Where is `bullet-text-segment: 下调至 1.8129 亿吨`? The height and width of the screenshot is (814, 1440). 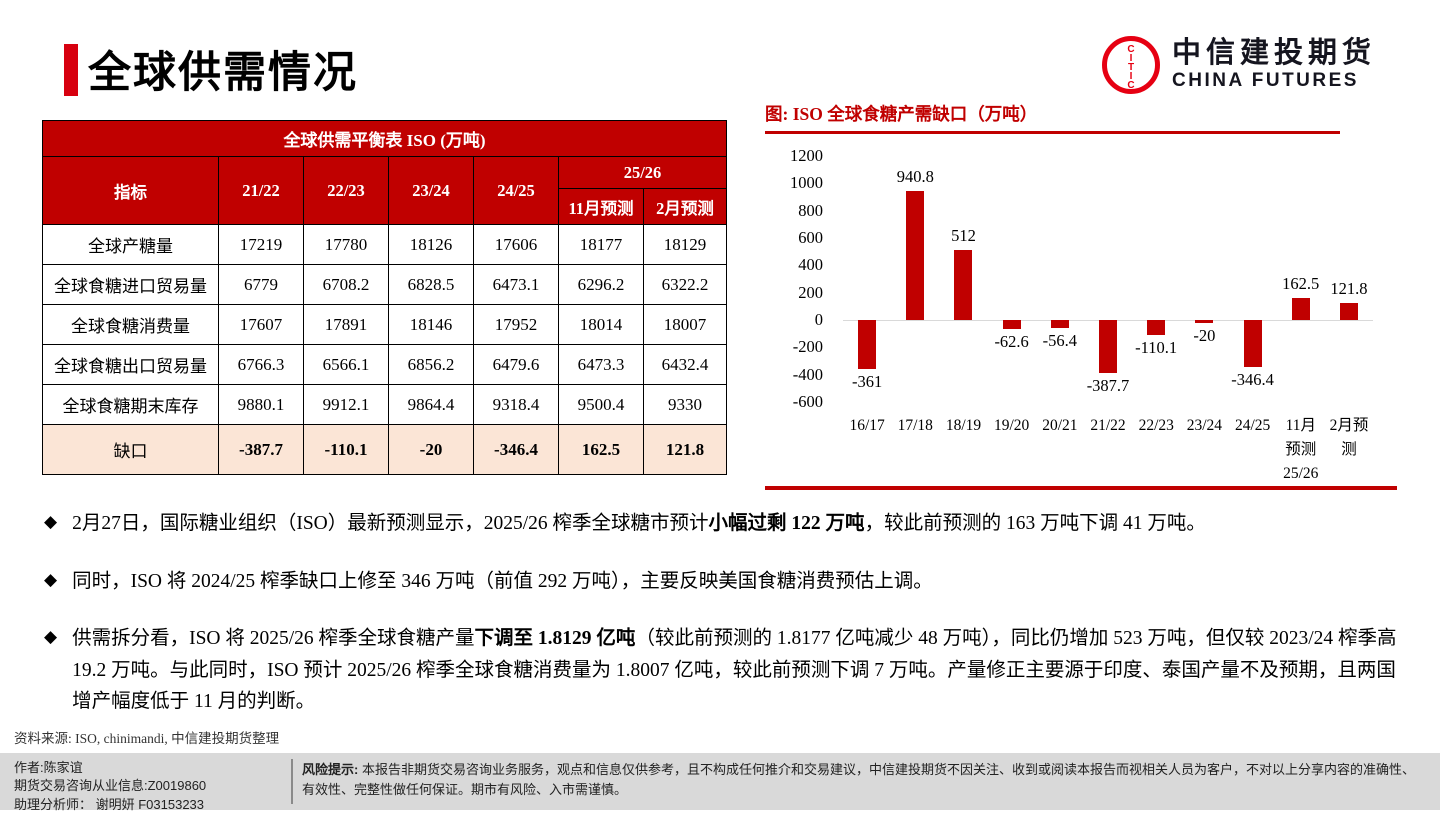
bullet-text-segment: 下调至 1.8129 亿吨 is located at coordinates (555, 639).